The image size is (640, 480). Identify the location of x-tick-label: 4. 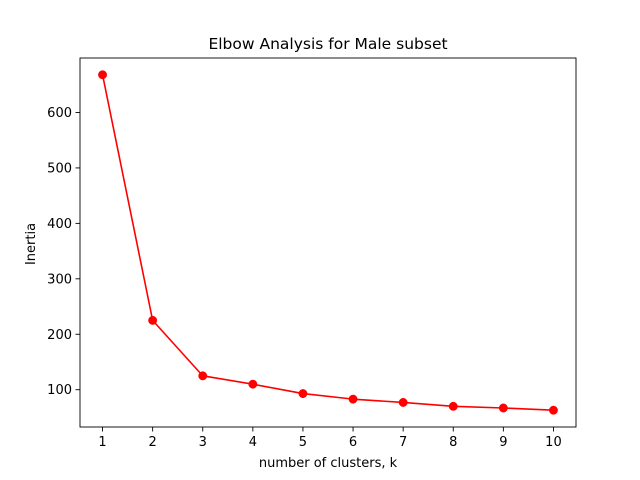
(253, 442).